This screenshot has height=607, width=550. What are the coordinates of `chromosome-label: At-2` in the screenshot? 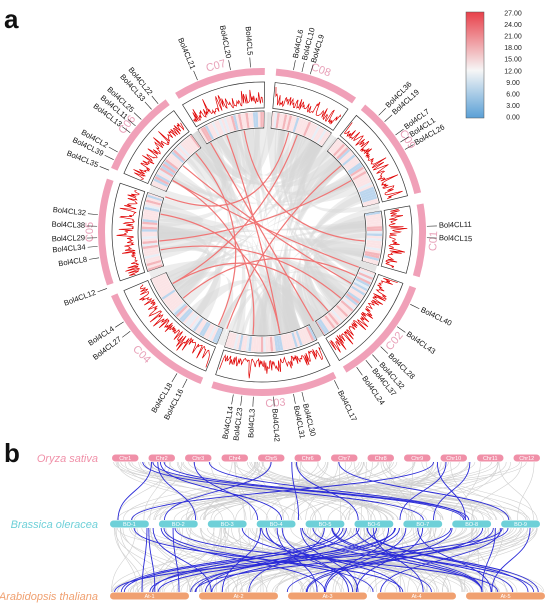 It's located at (238, 597).